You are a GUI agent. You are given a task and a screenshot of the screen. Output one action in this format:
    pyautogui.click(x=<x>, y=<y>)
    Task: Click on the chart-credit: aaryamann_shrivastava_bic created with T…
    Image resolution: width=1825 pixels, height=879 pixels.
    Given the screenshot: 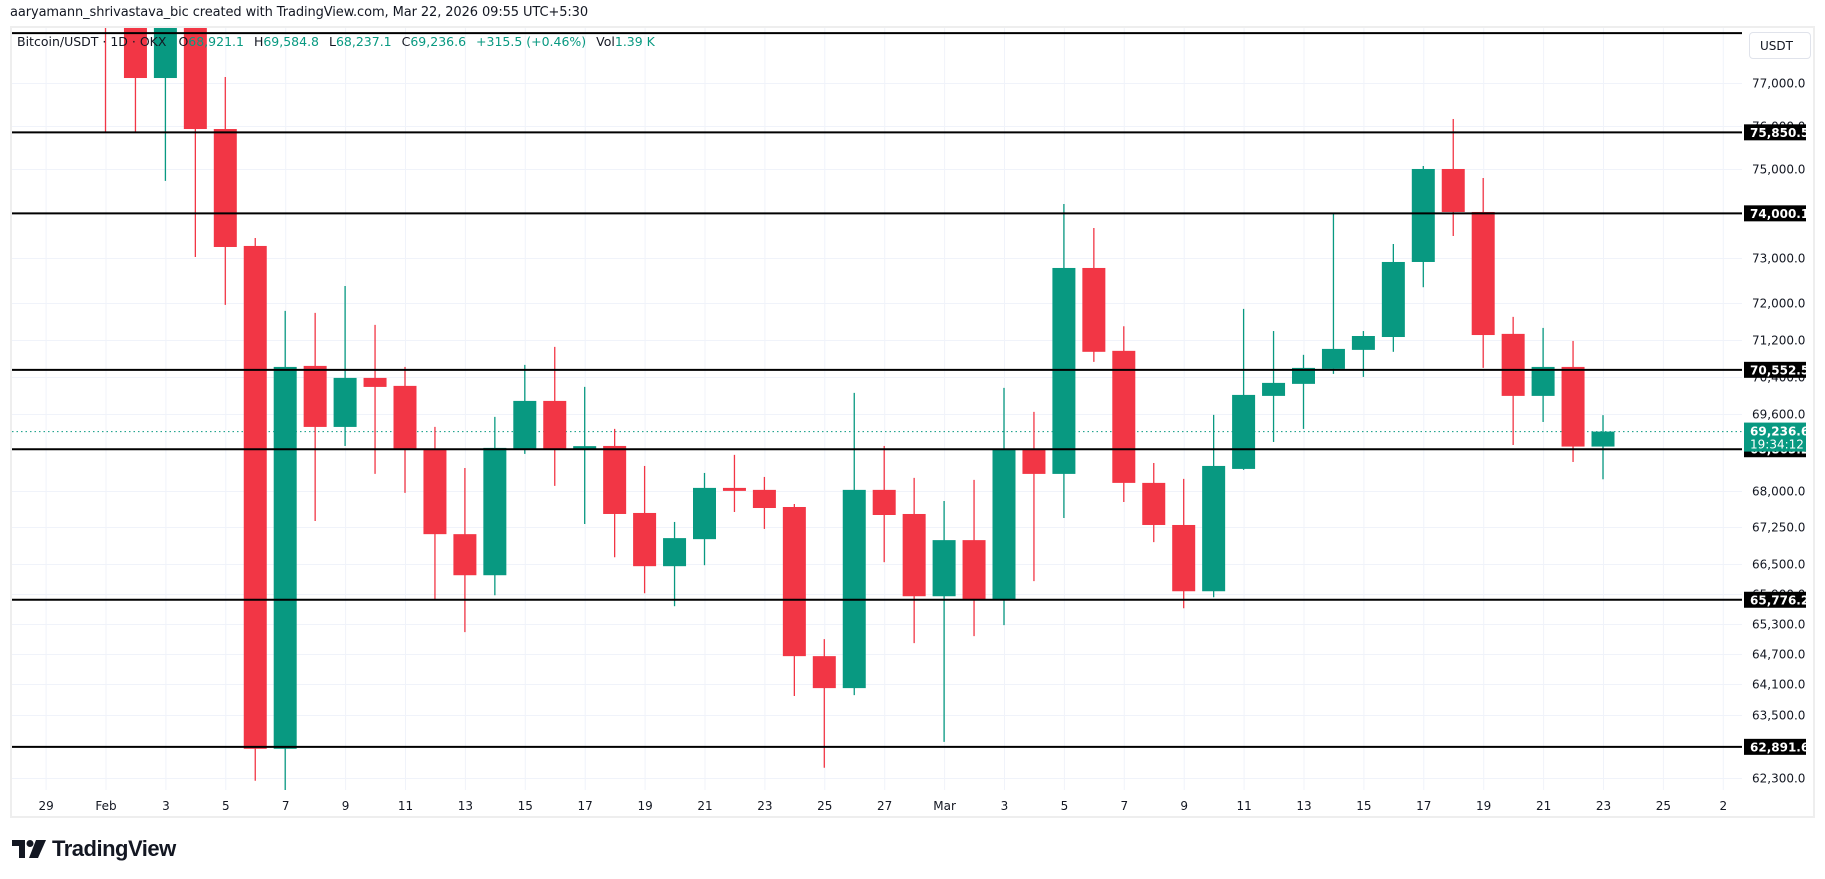 What is the action you would take?
    pyautogui.click(x=299, y=12)
    